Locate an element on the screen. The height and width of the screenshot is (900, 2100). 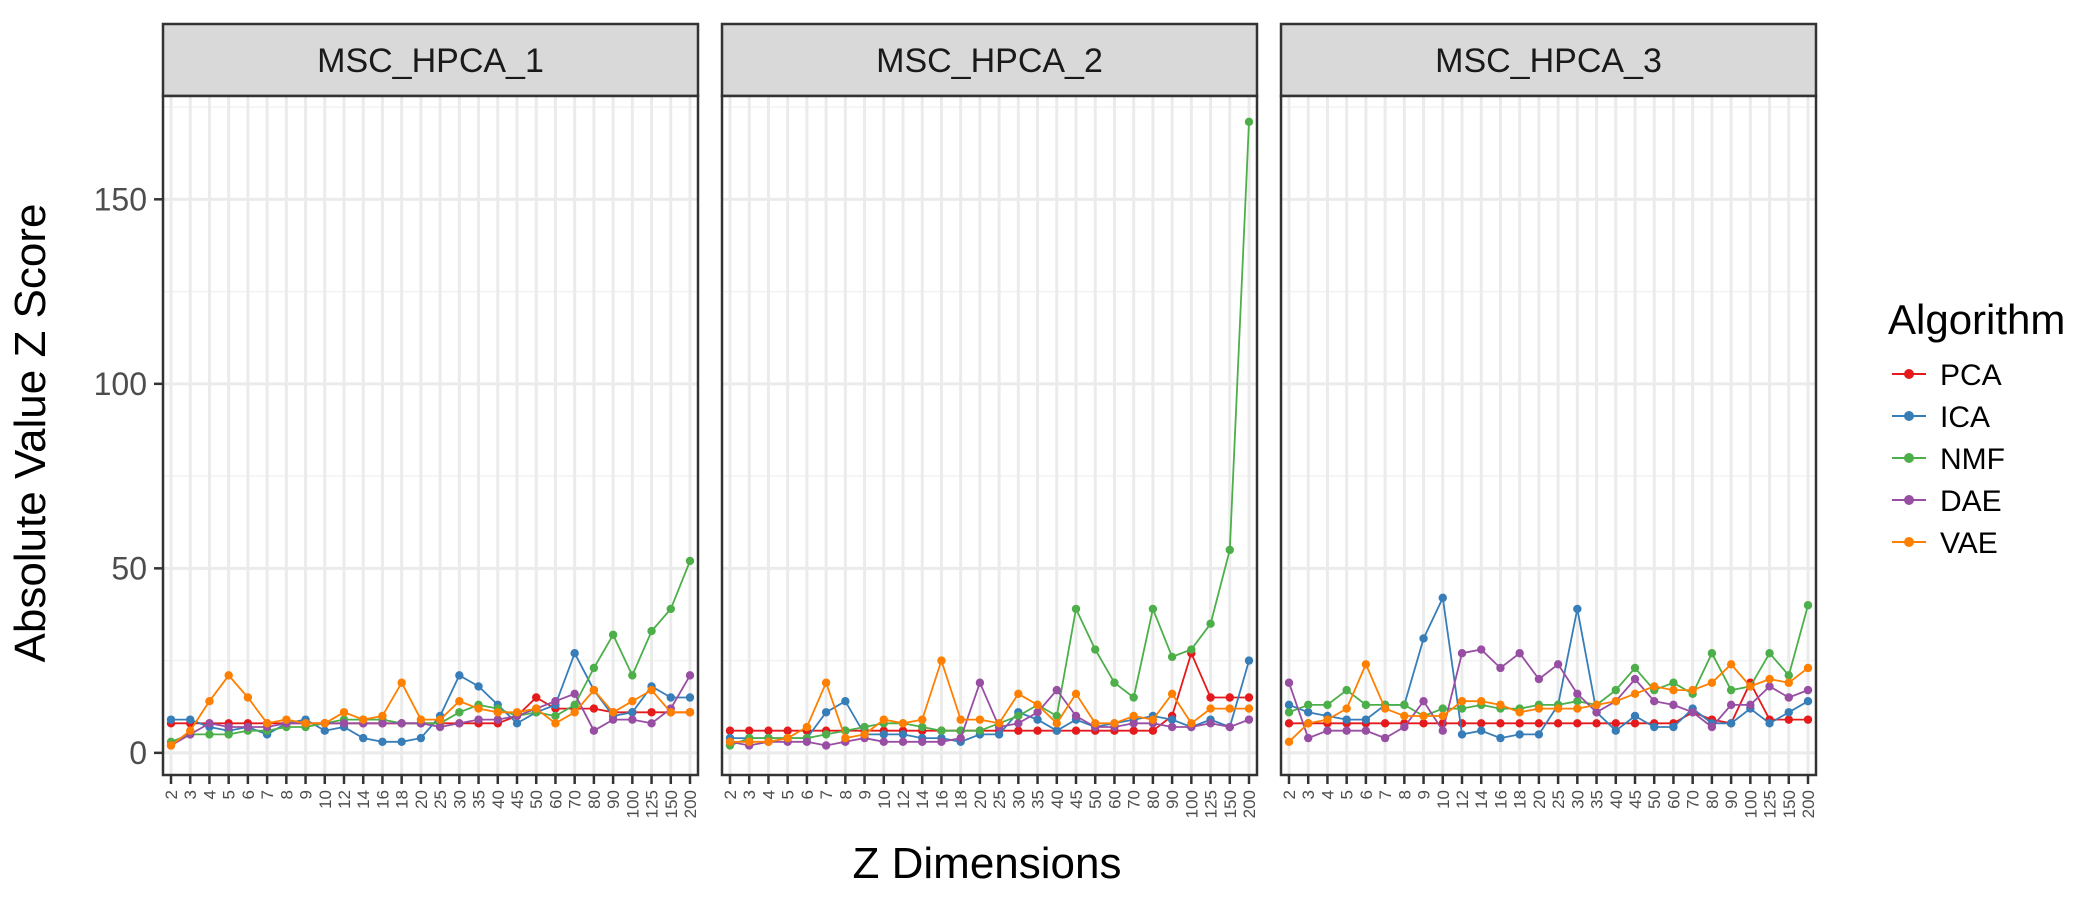
x-tick-label: 2 is located at coordinates (171, 794).